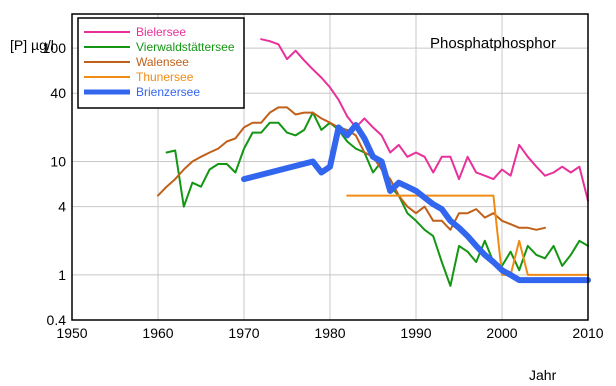  What do you see at coordinates (58, 162) in the screenshot?
I see `y-tick-label: 10` at bounding box center [58, 162].